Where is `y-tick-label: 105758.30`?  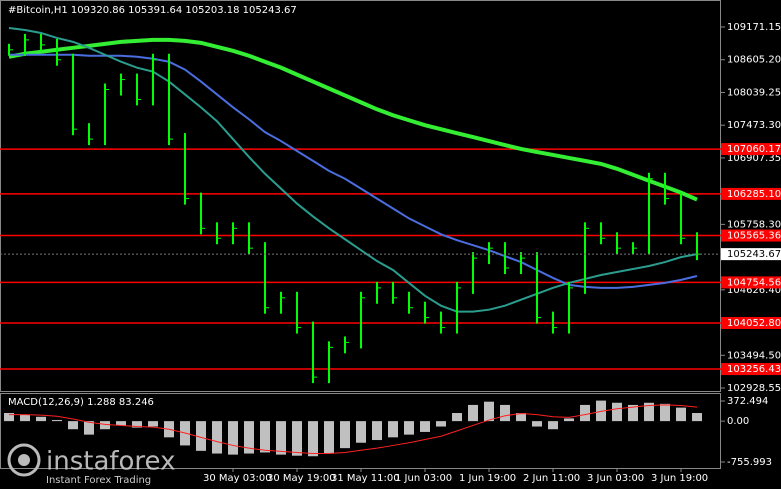 y-tick-label: 105758.30 is located at coordinates (754, 224).